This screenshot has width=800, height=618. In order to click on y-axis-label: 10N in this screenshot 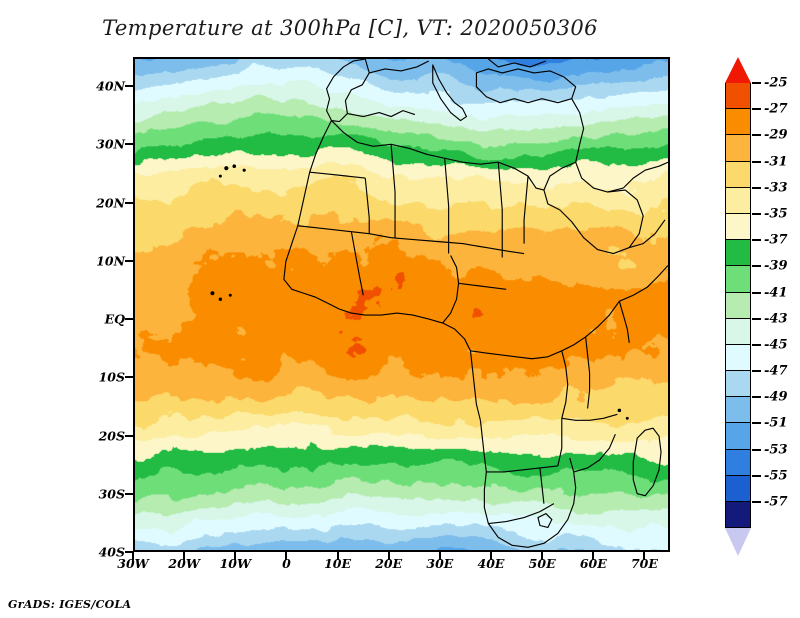, I will do `click(110, 261)`.